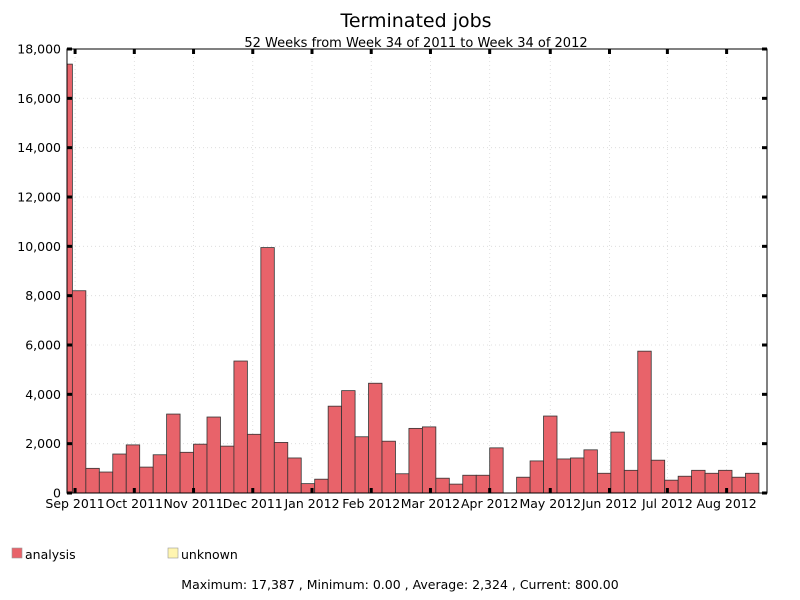 The height and width of the screenshot is (600, 800). Describe the element at coordinates (209, 554) in the screenshot. I see `legend-label: unknown` at that location.